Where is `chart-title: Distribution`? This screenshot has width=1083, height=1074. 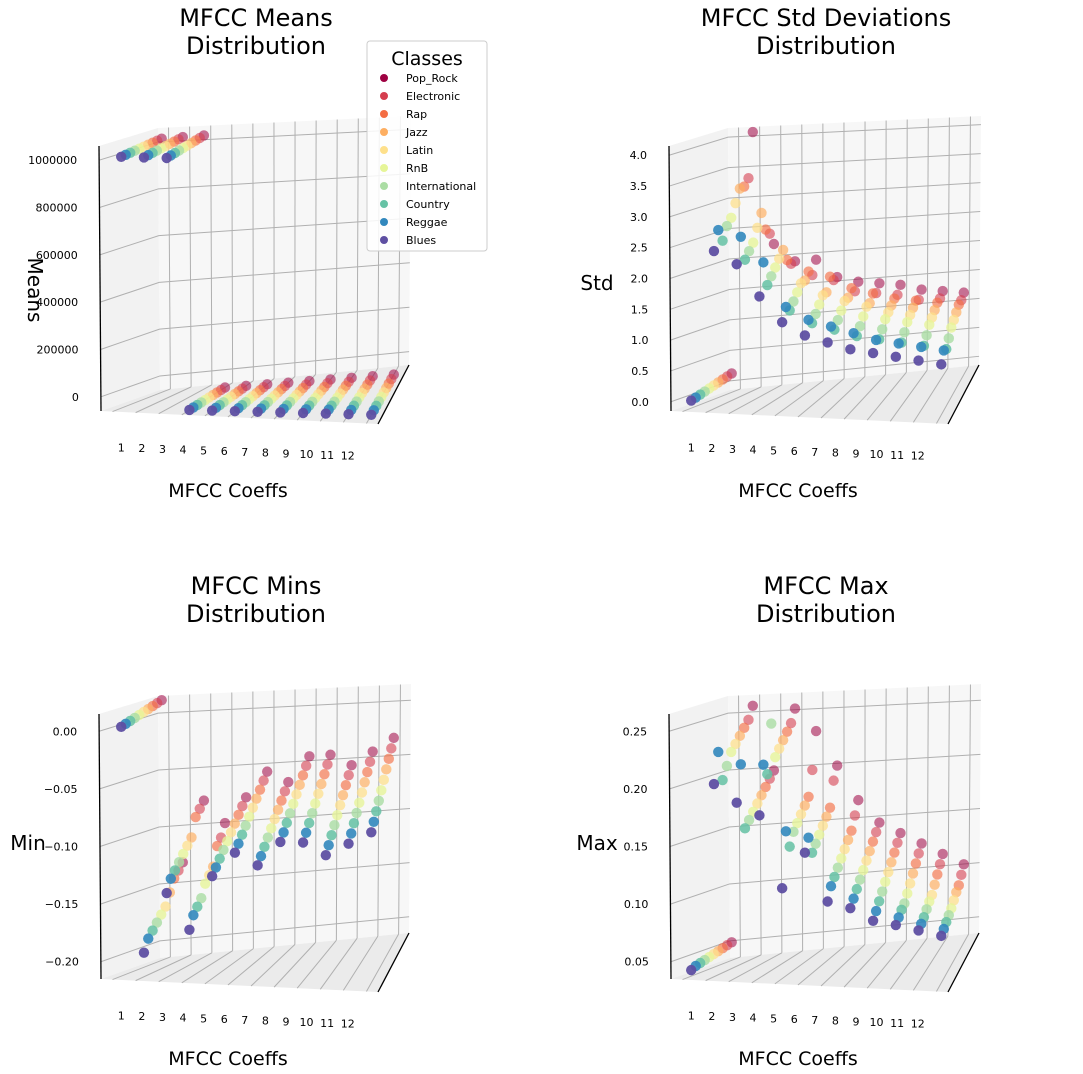
chart-title: Distribution is located at coordinates (256, 614).